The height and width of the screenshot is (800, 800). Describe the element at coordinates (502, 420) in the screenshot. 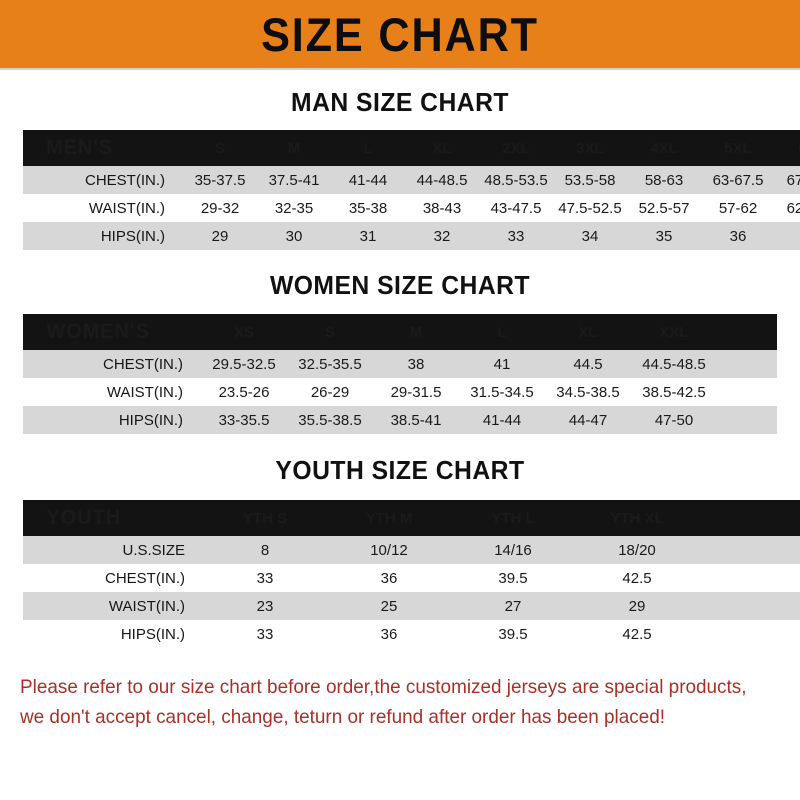

I see `women-hips-l: 41-44` at that location.